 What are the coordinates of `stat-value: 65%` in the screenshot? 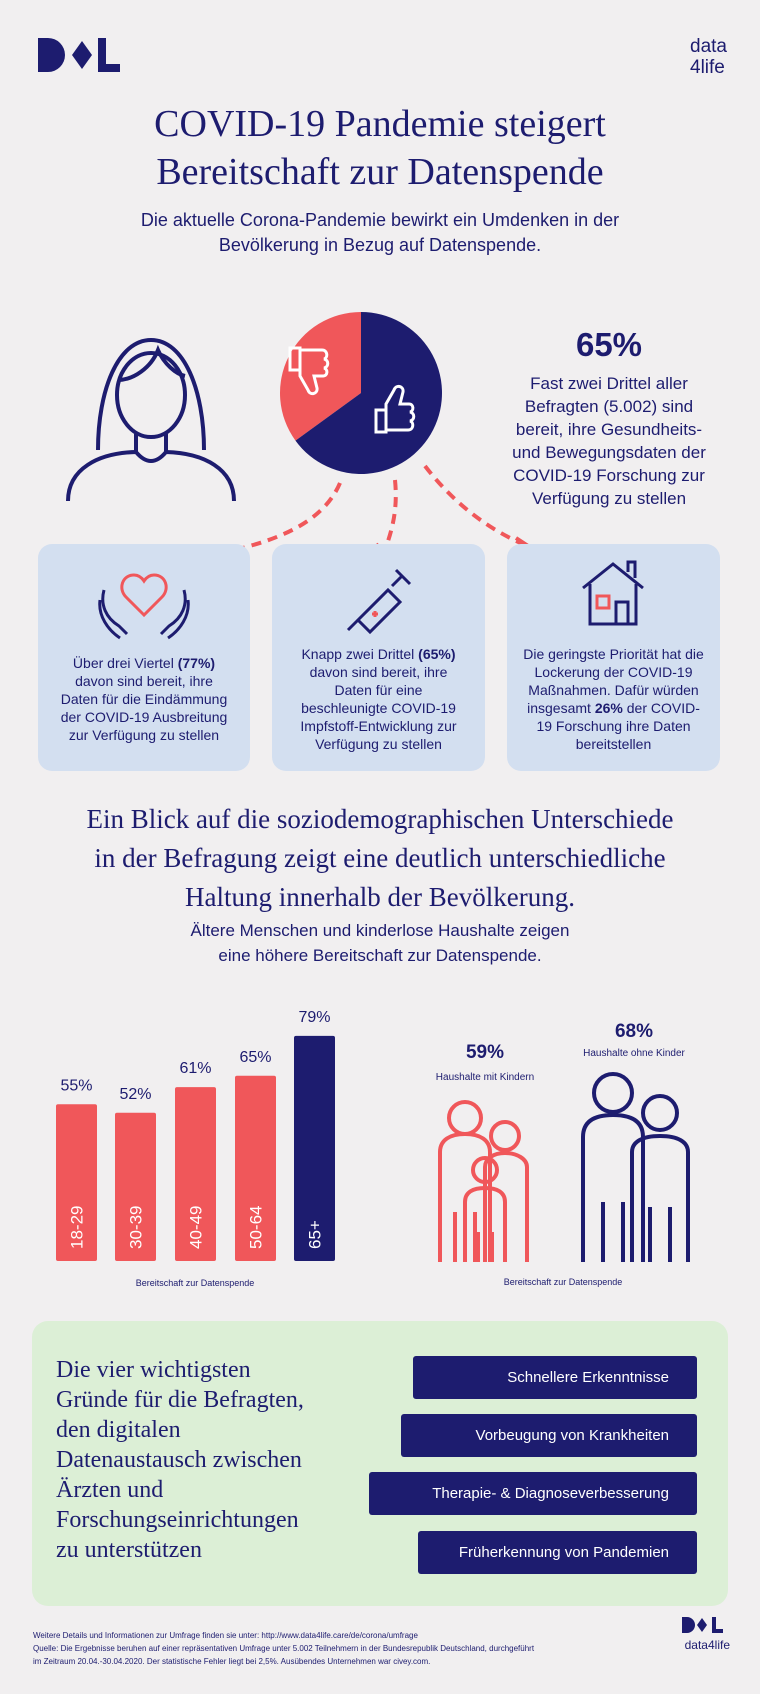 It's located at (609, 344).